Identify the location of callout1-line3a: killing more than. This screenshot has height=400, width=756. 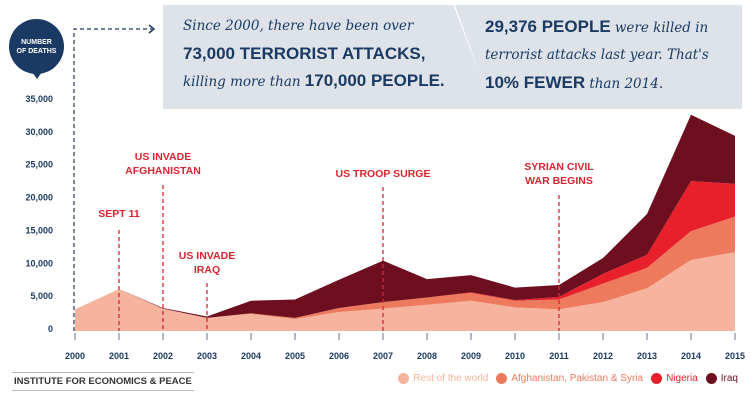
(242, 82).